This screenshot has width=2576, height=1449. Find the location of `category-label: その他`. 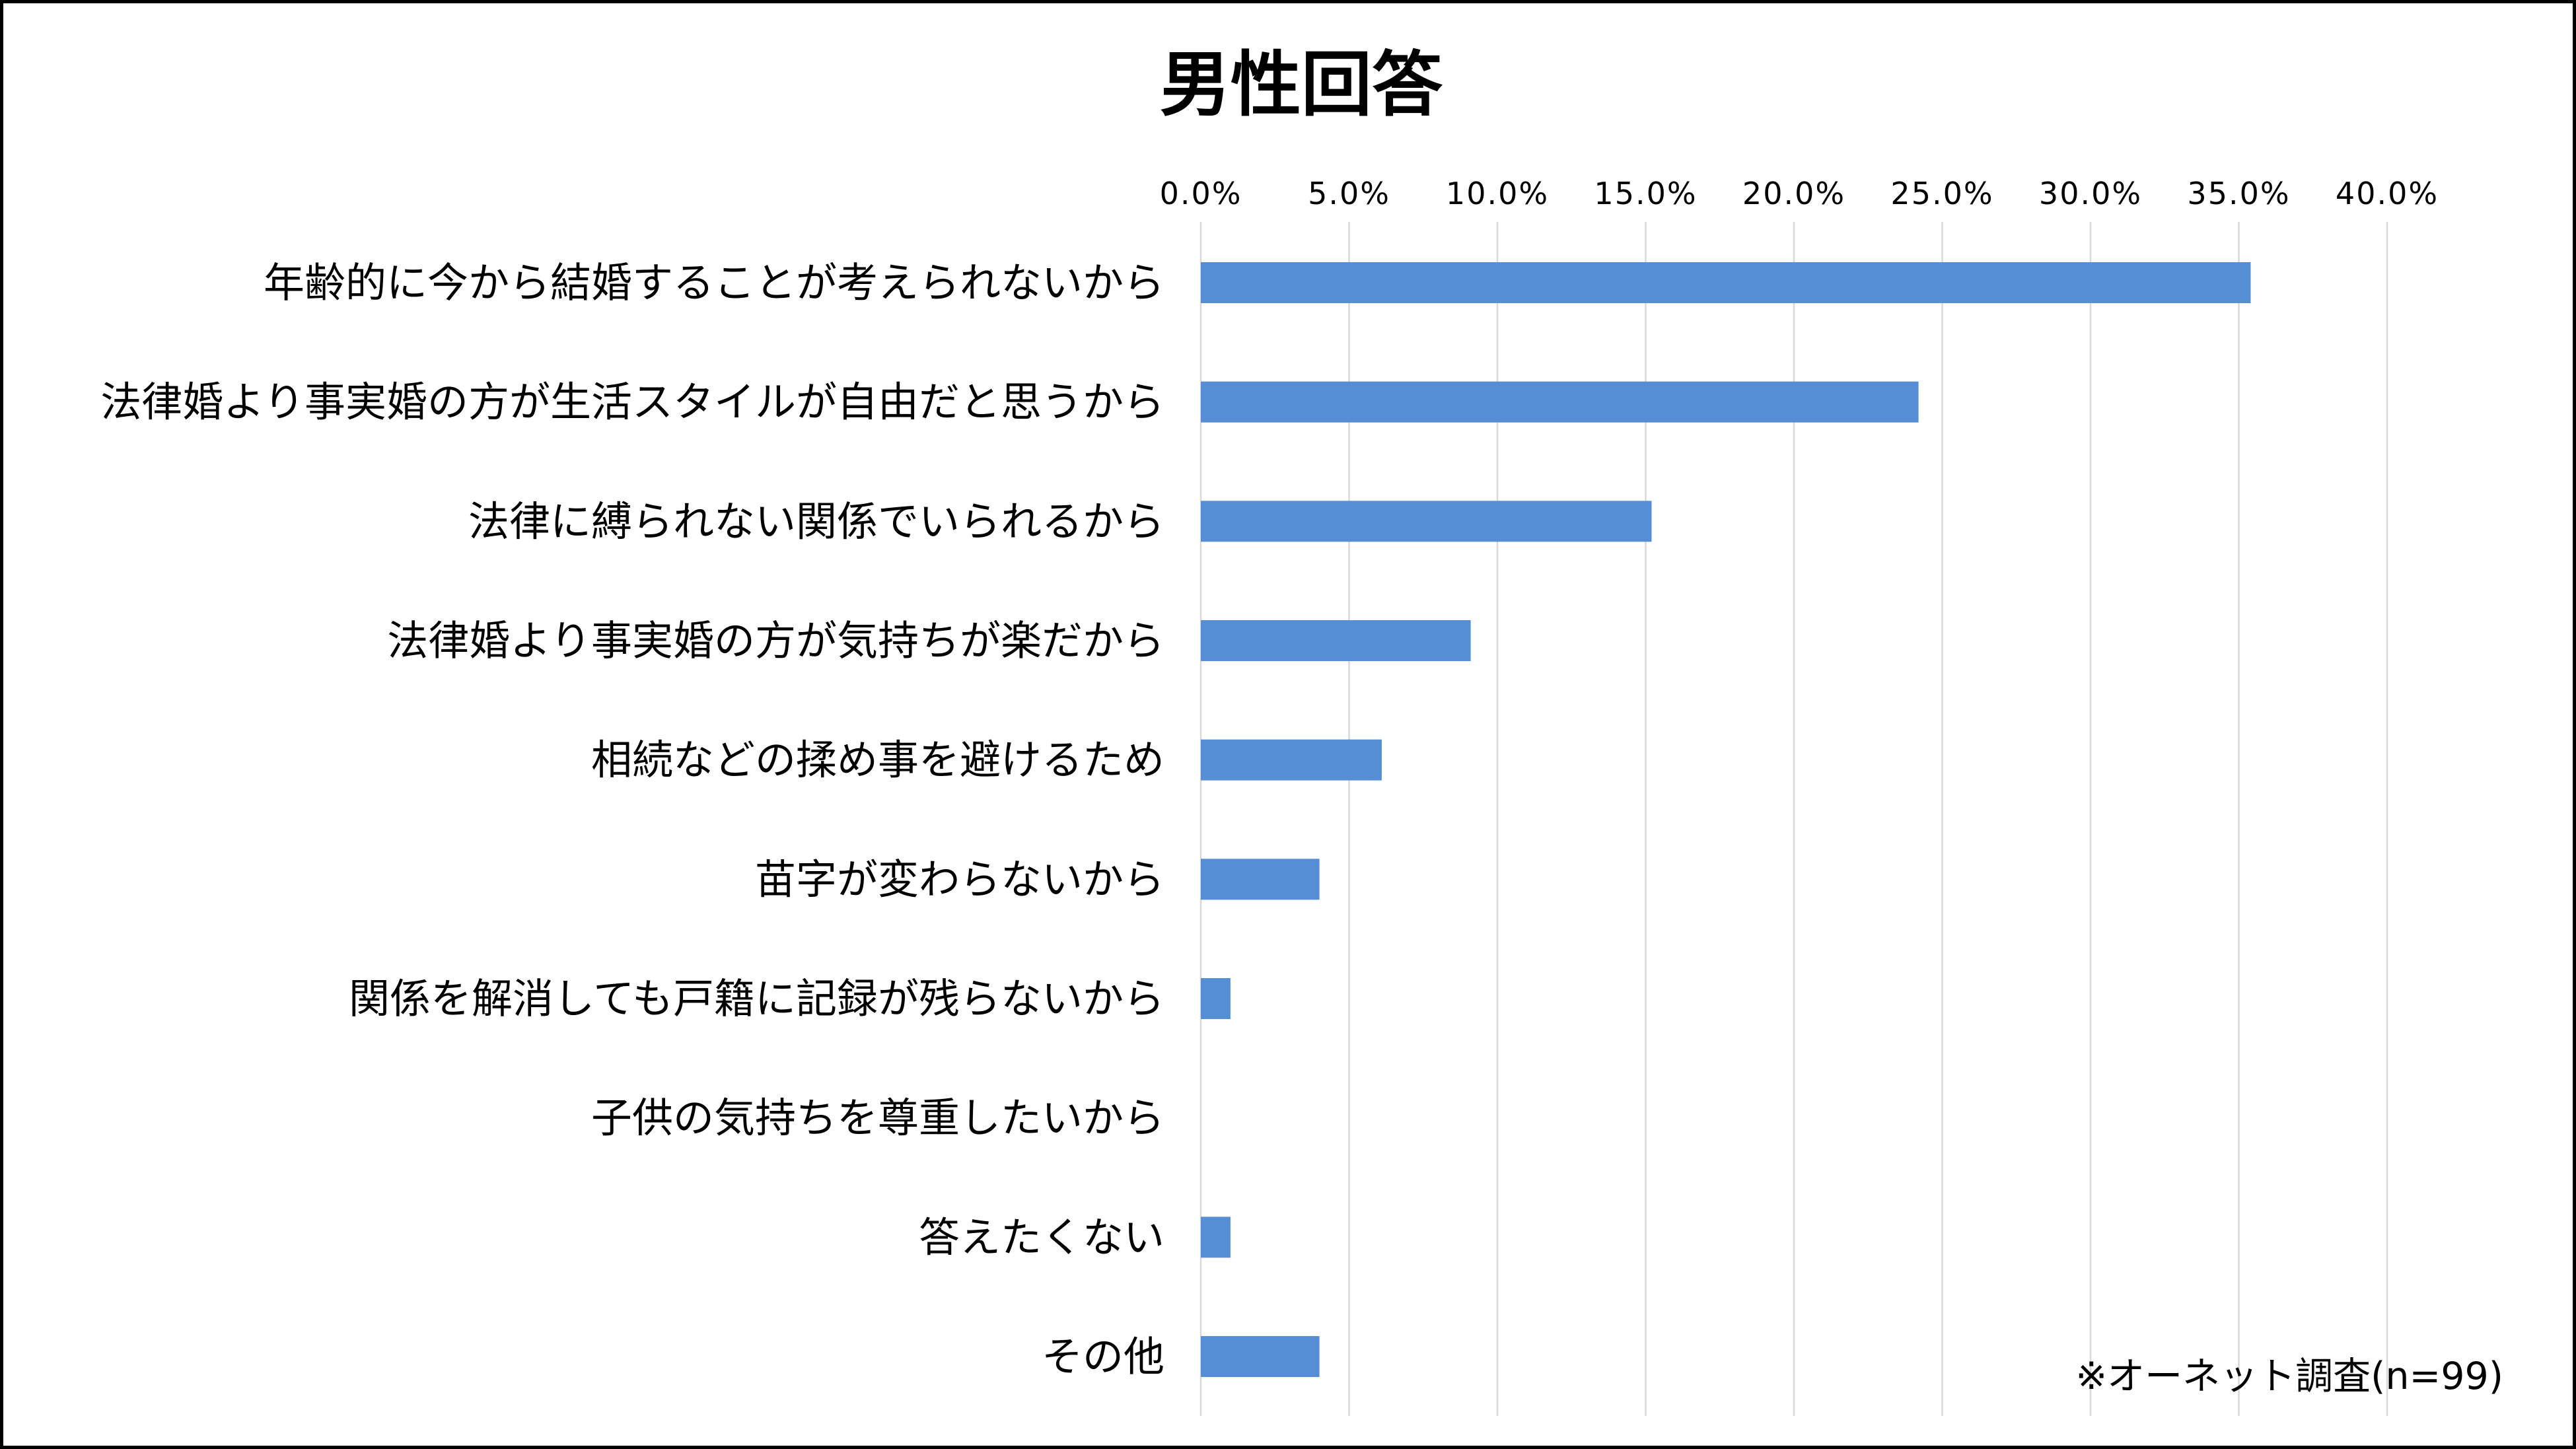

category-label: その他 is located at coordinates (1103, 1357).